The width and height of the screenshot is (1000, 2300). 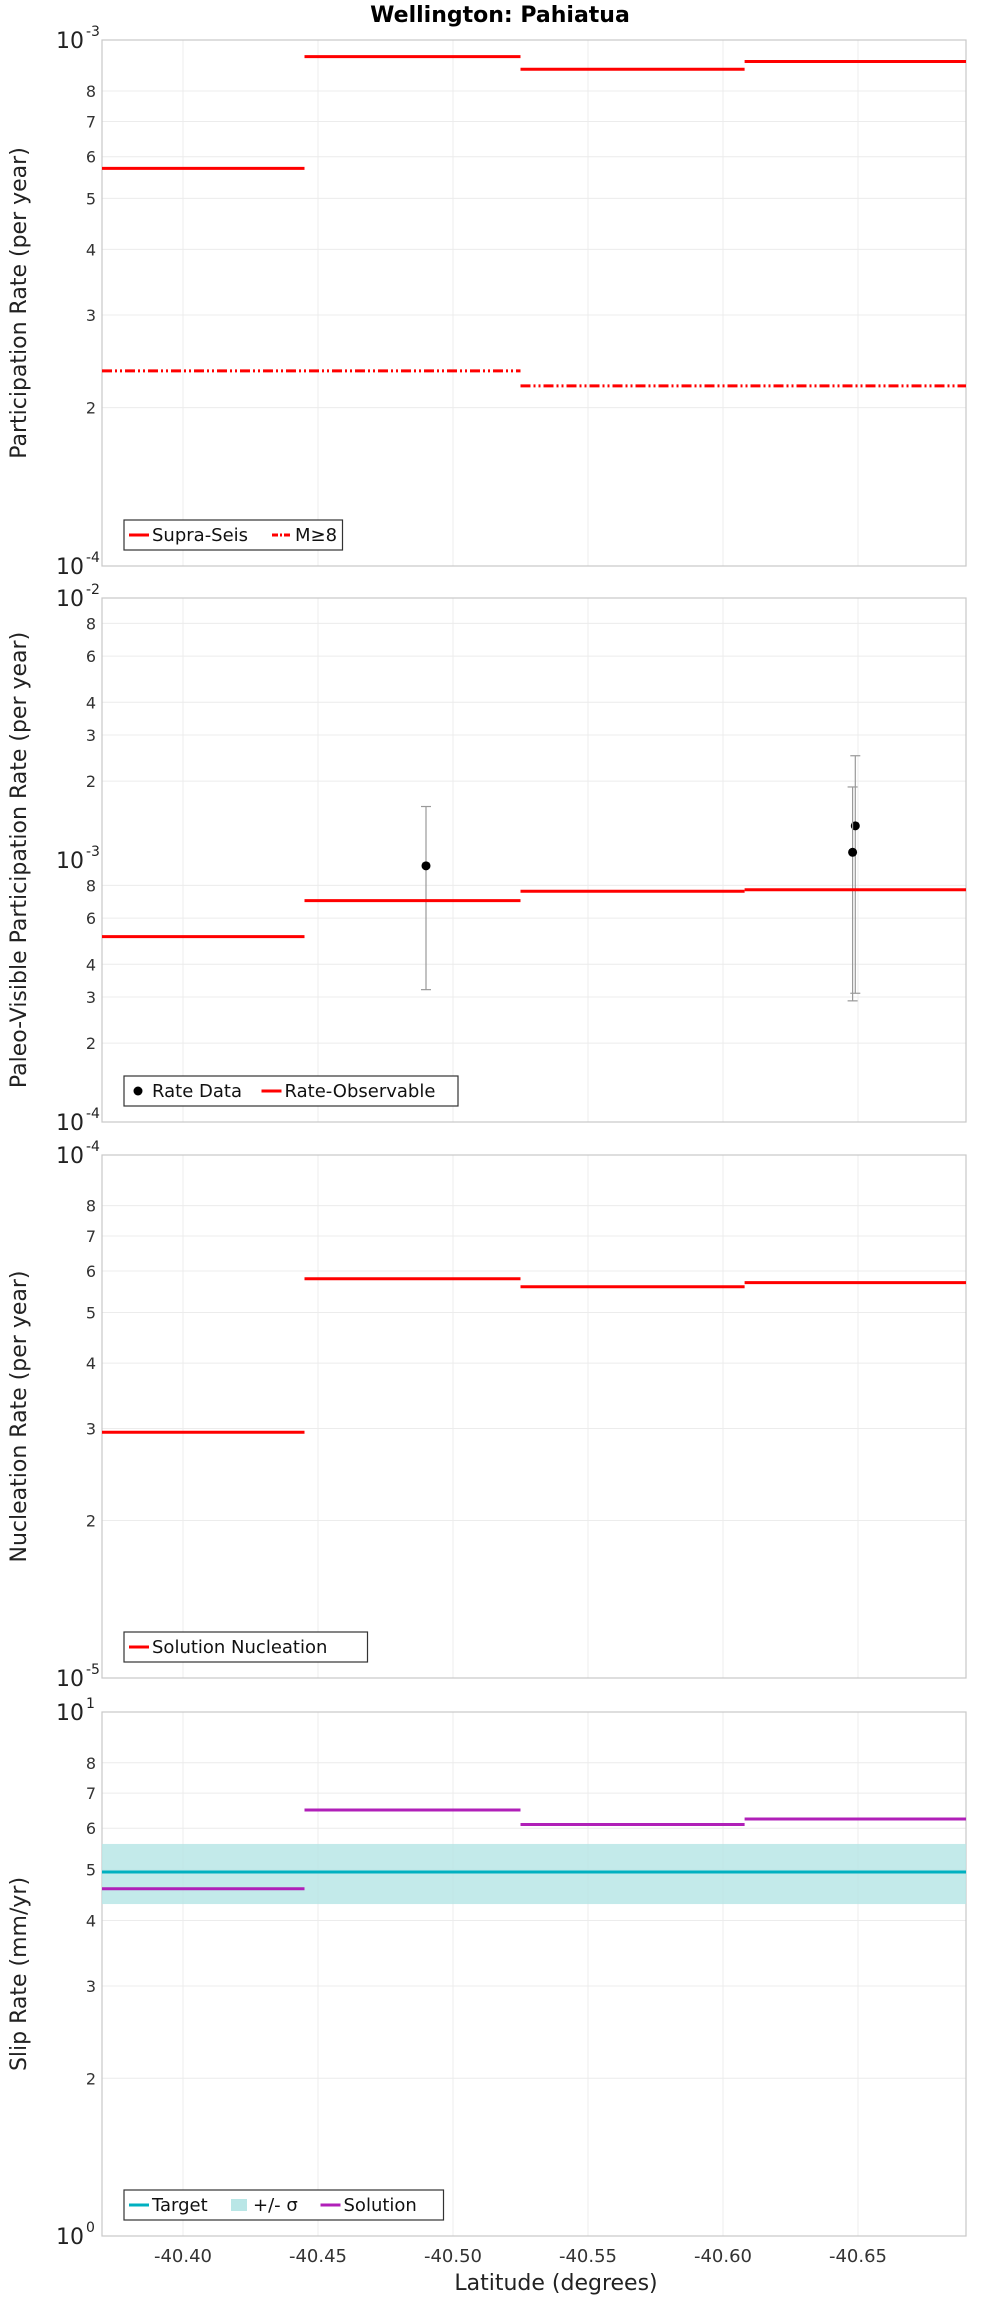 What do you see at coordinates (19, 303) in the screenshot?
I see `y-axis-label: Participation Rate (per year)` at bounding box center [19, 303].